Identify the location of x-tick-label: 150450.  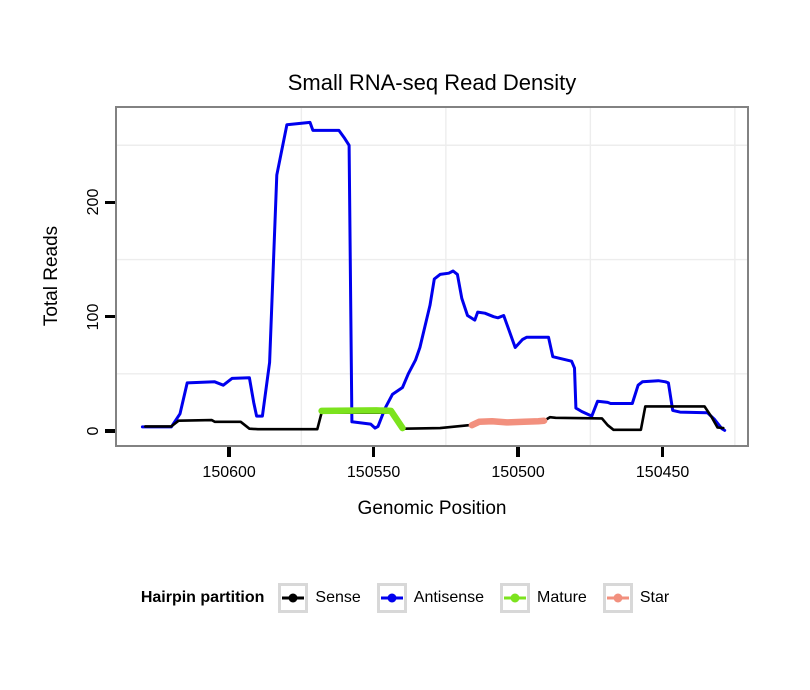
(662, 472).